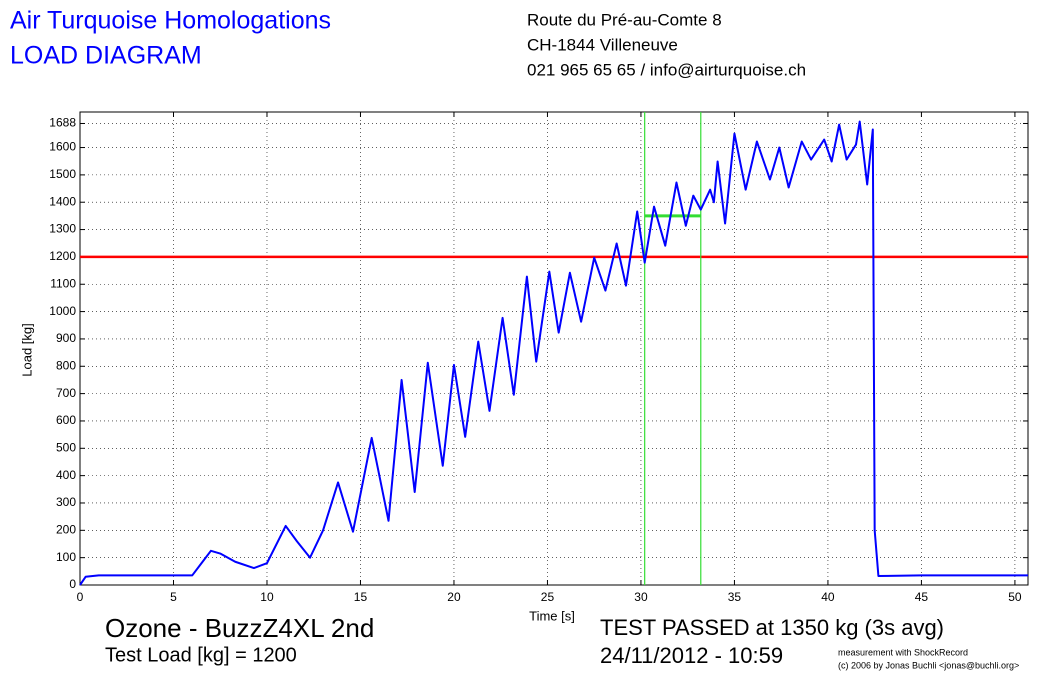  Describe the element at coordinates (624, 19) in the screenshot. I see `address: Route du Pré-au-Comte 8` at that location.